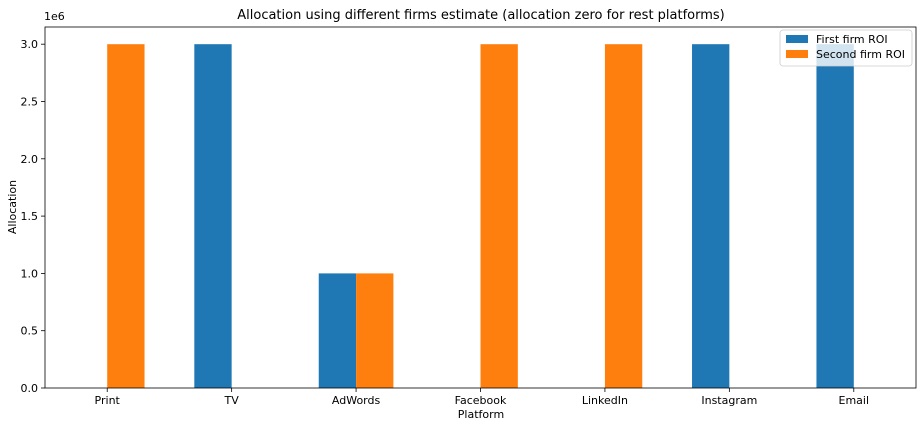  Describe the element at coordinates (30, 216) in the screenshot. I see `y-tick-label: 1.5` at that location.